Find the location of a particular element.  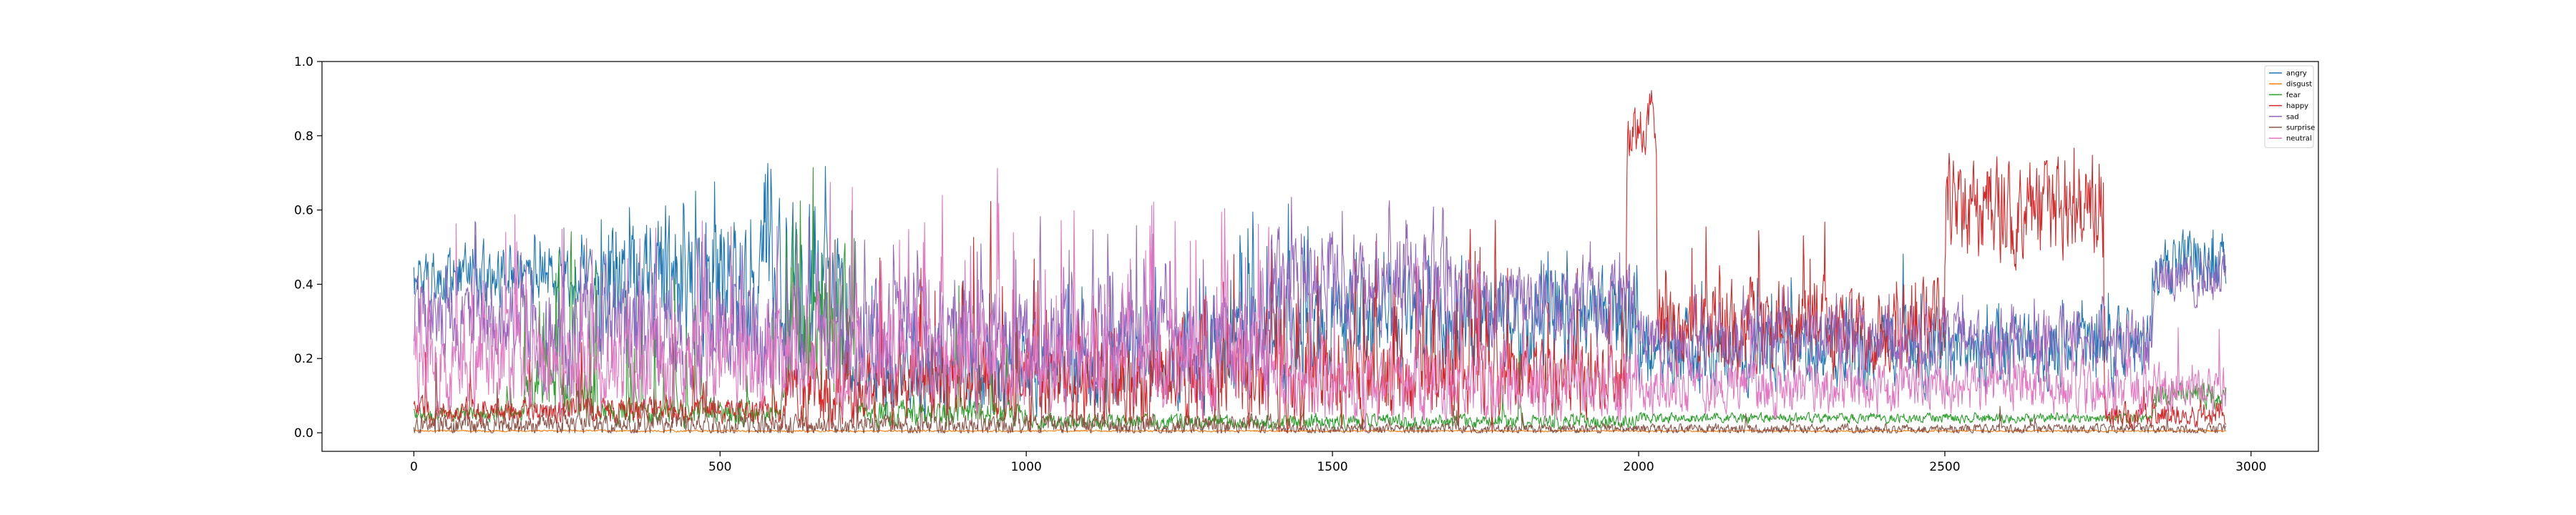

x-tick-label: 2000 is located at coordinates (1638, 467).